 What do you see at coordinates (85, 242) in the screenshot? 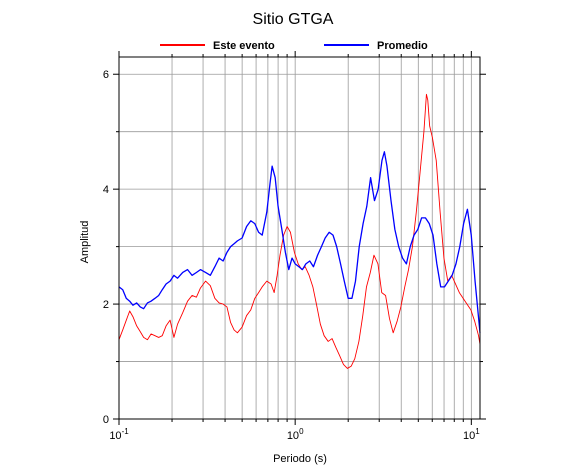
I see `y-axis-label: Amplitud` at bounding box center [85, 242].